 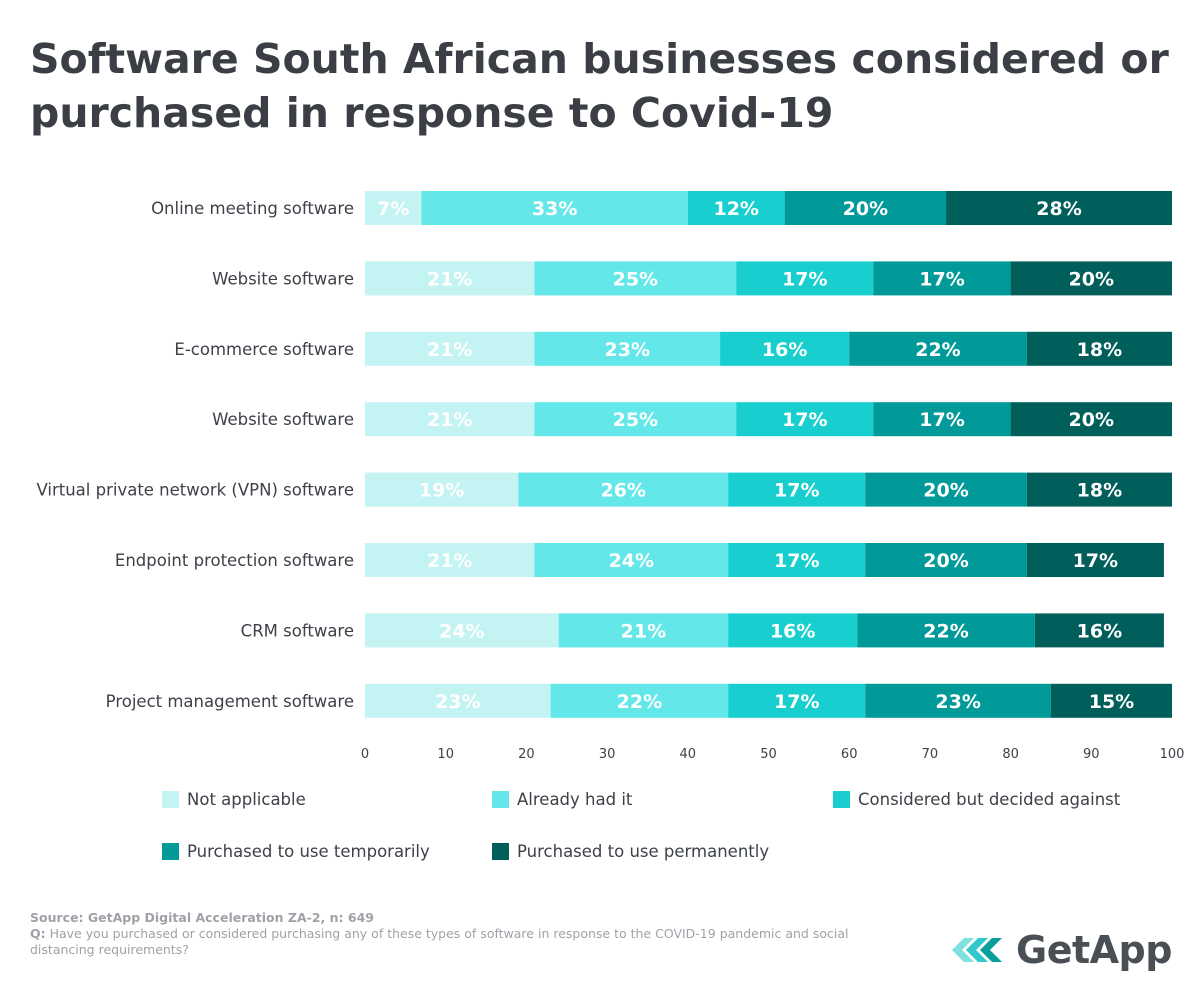 I want to click on category-label: E-commerce software, so click(x=264, y=349).